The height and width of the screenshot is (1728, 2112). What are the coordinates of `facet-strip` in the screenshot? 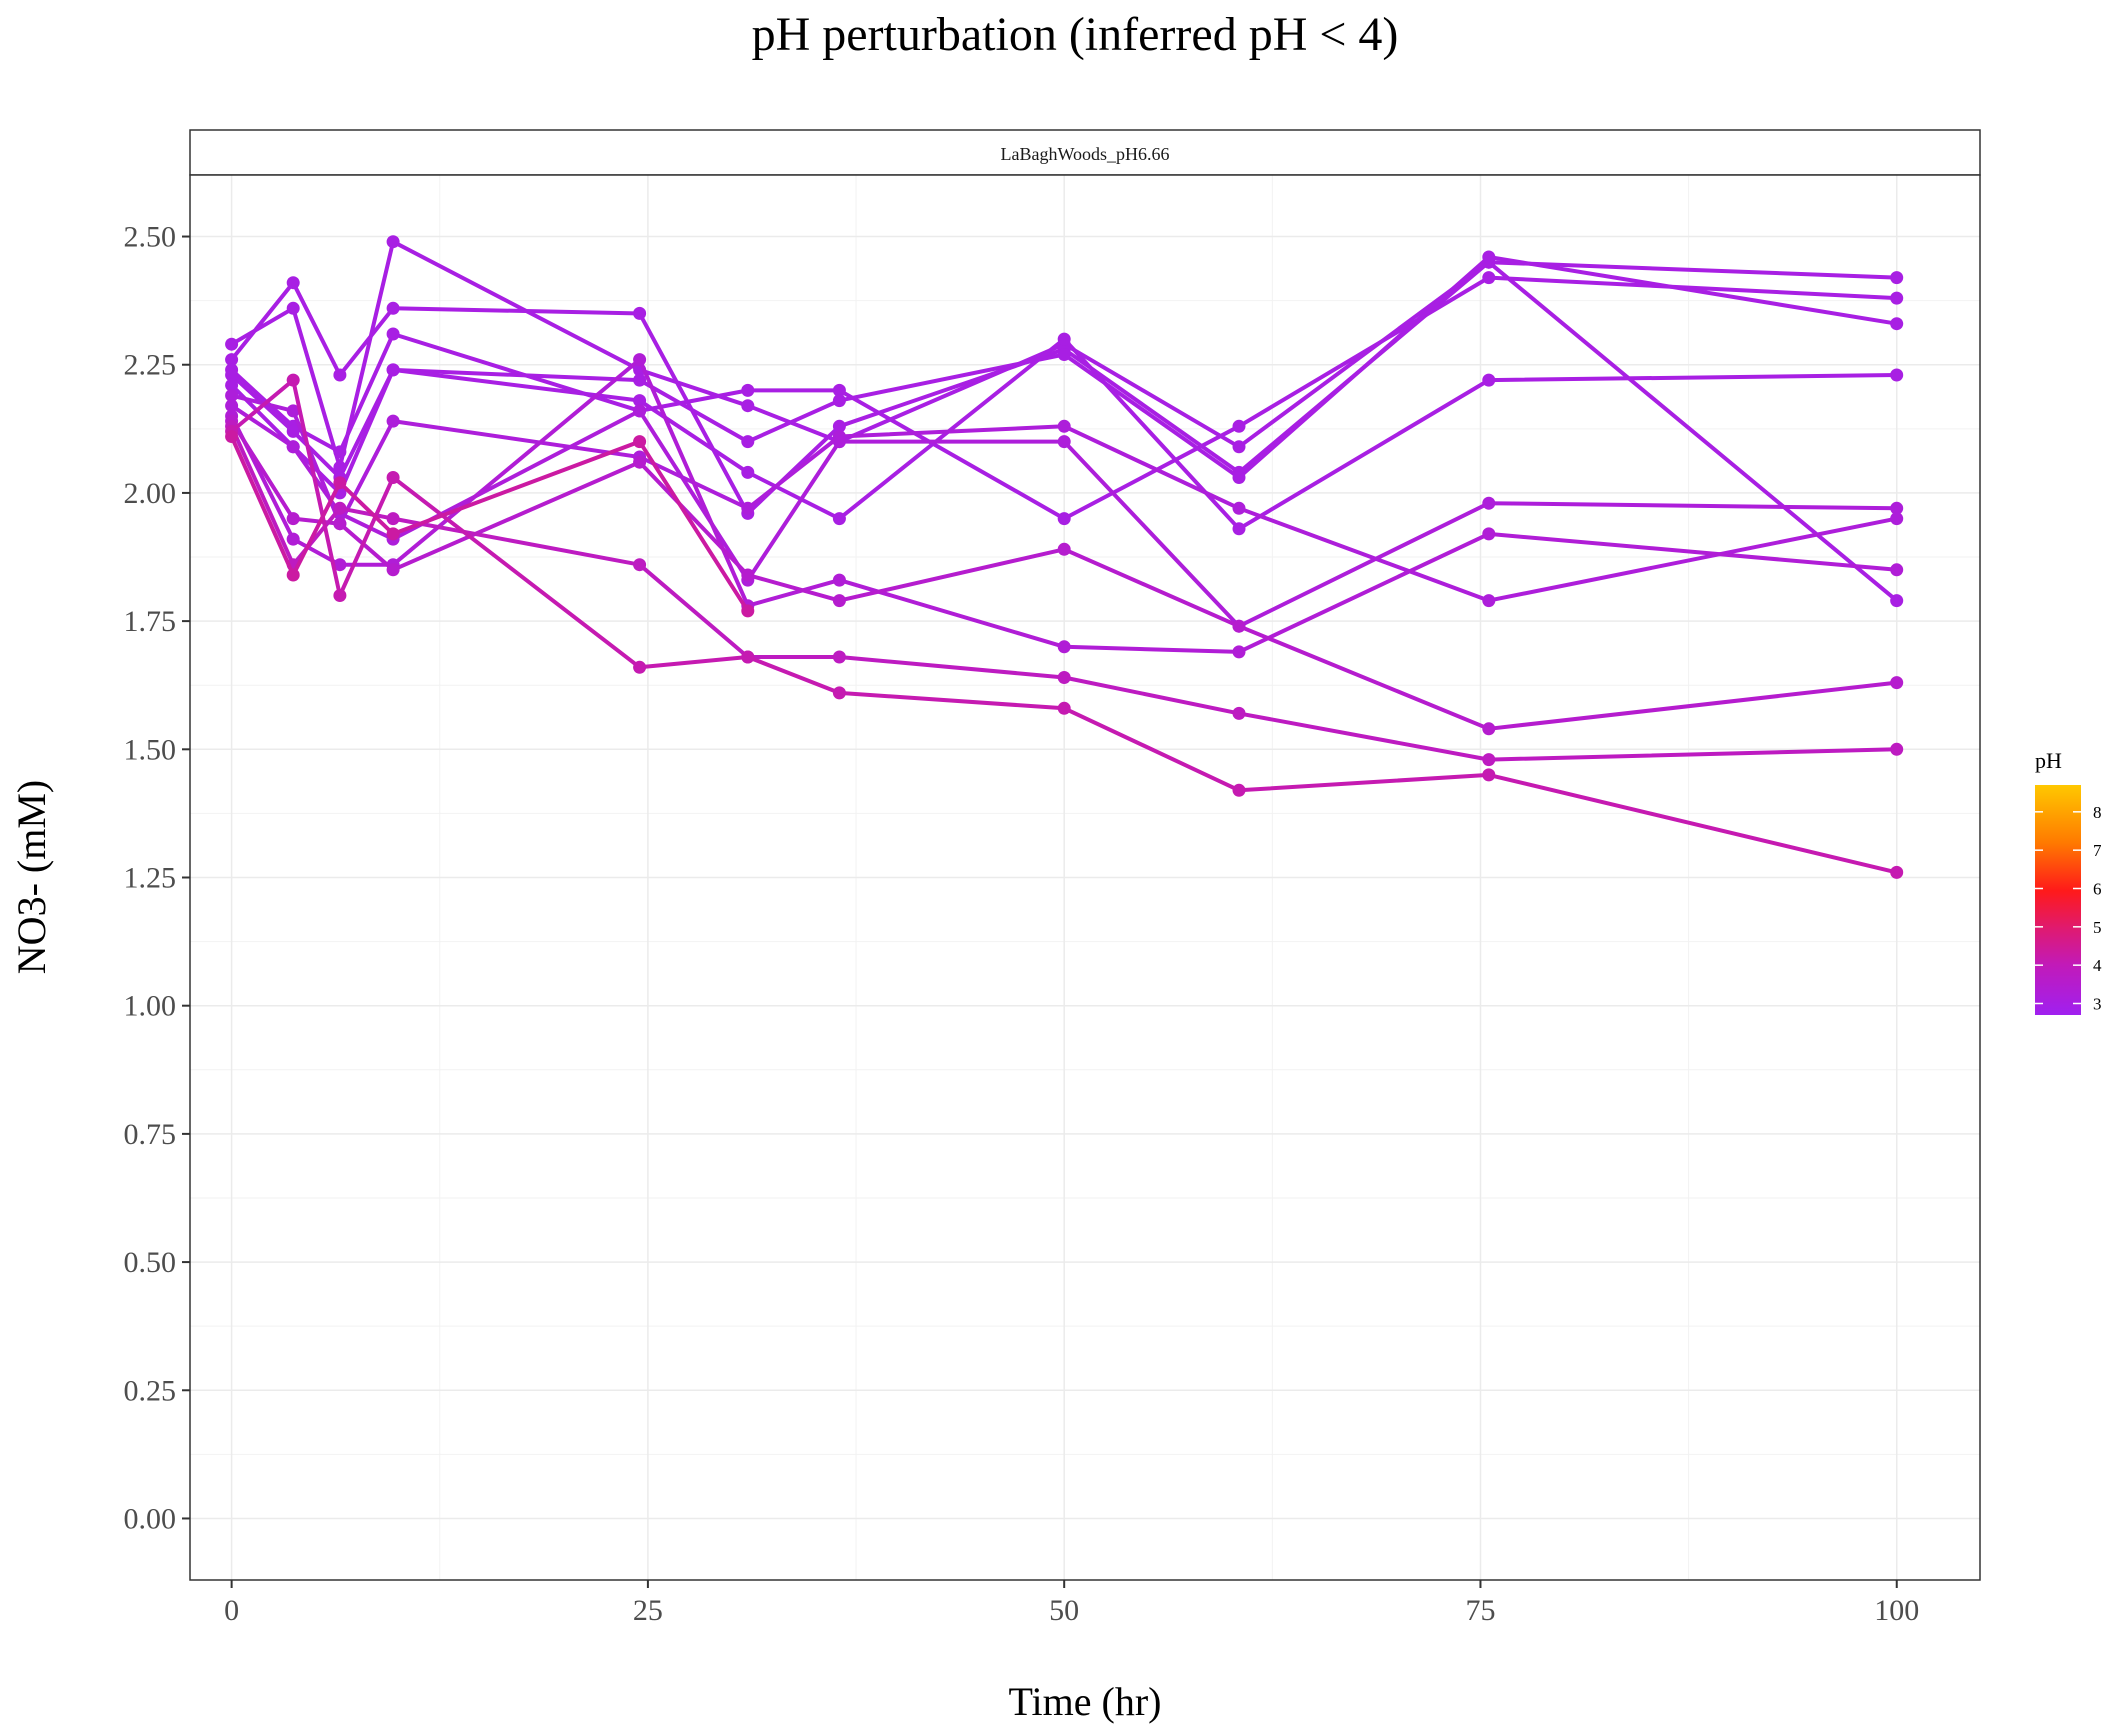 It's located at (1085, 152).